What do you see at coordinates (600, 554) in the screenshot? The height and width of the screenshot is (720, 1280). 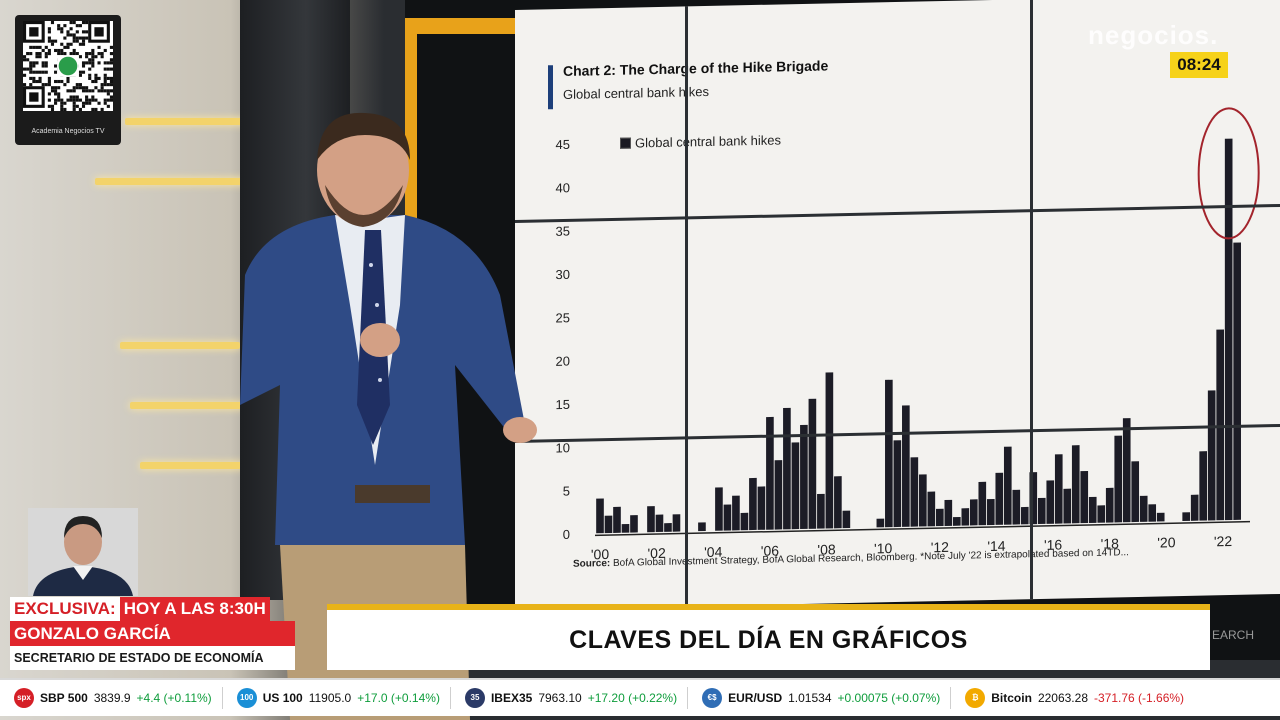 I see `x-tick-label: '00` at bounding box center [600, 554].